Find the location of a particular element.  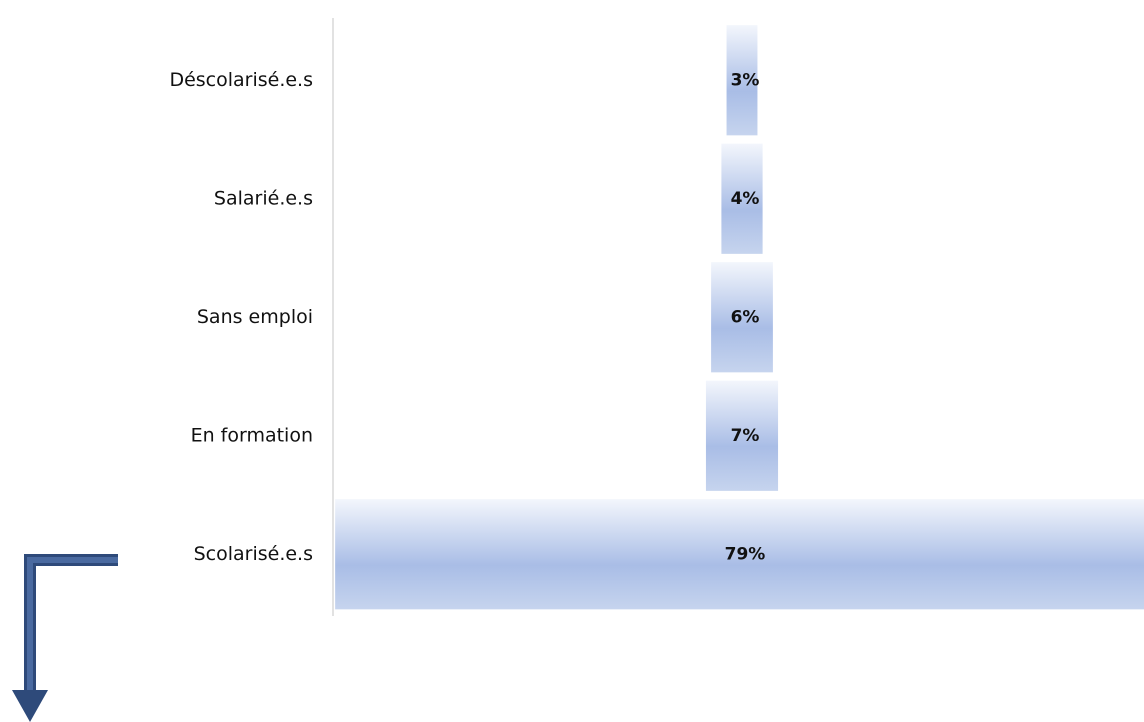

arrow is located at coordinates (65, 638).